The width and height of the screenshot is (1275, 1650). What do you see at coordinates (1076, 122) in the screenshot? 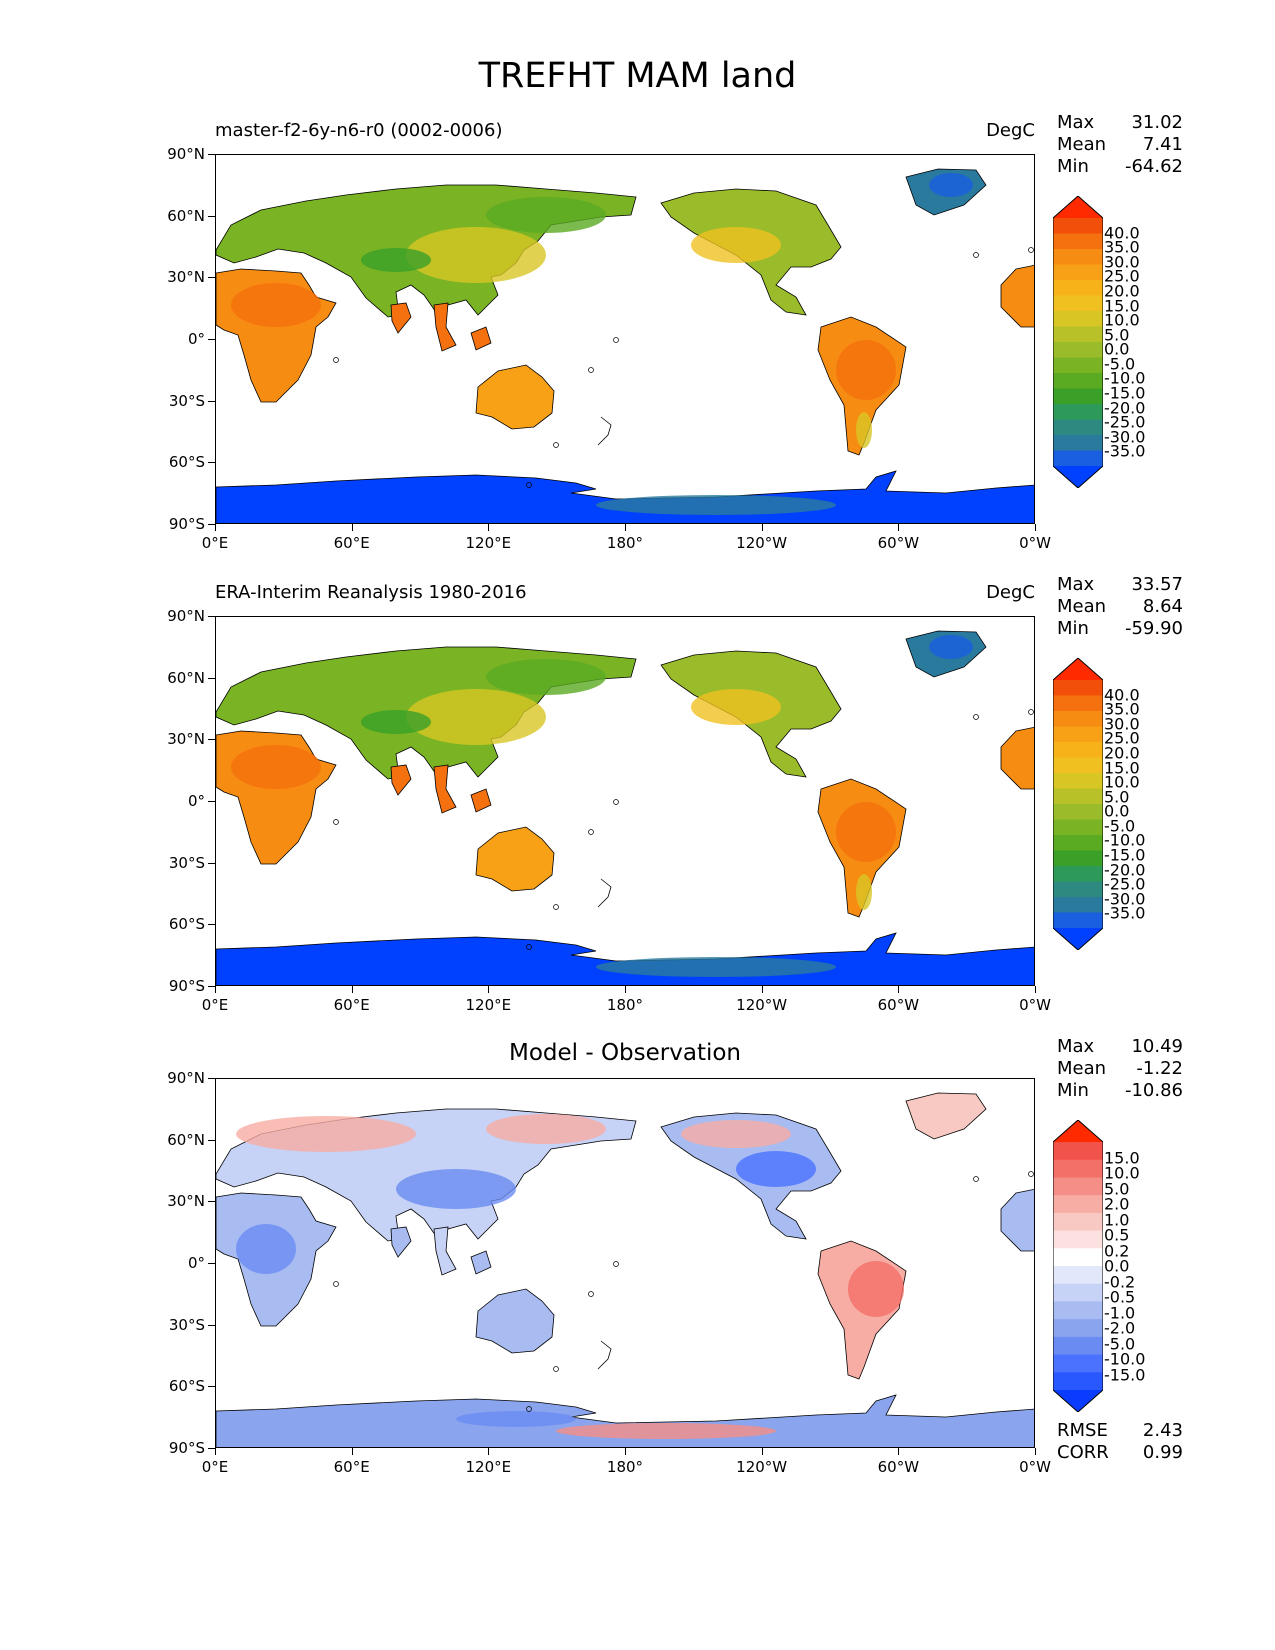
I see `stat-label: Max` at bounding box center [1076, 122].